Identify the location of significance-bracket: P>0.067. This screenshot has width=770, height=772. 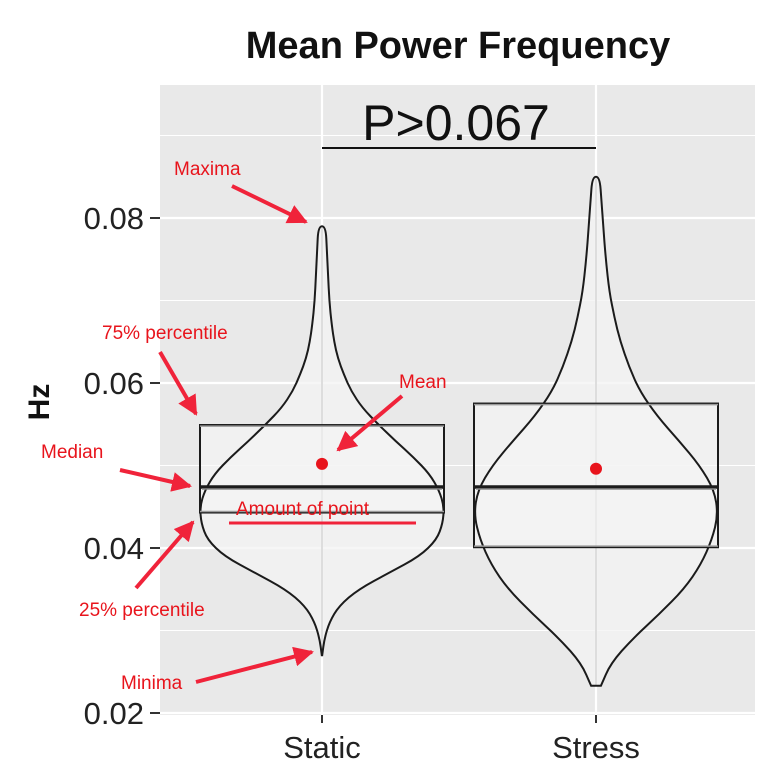
(459, 123).